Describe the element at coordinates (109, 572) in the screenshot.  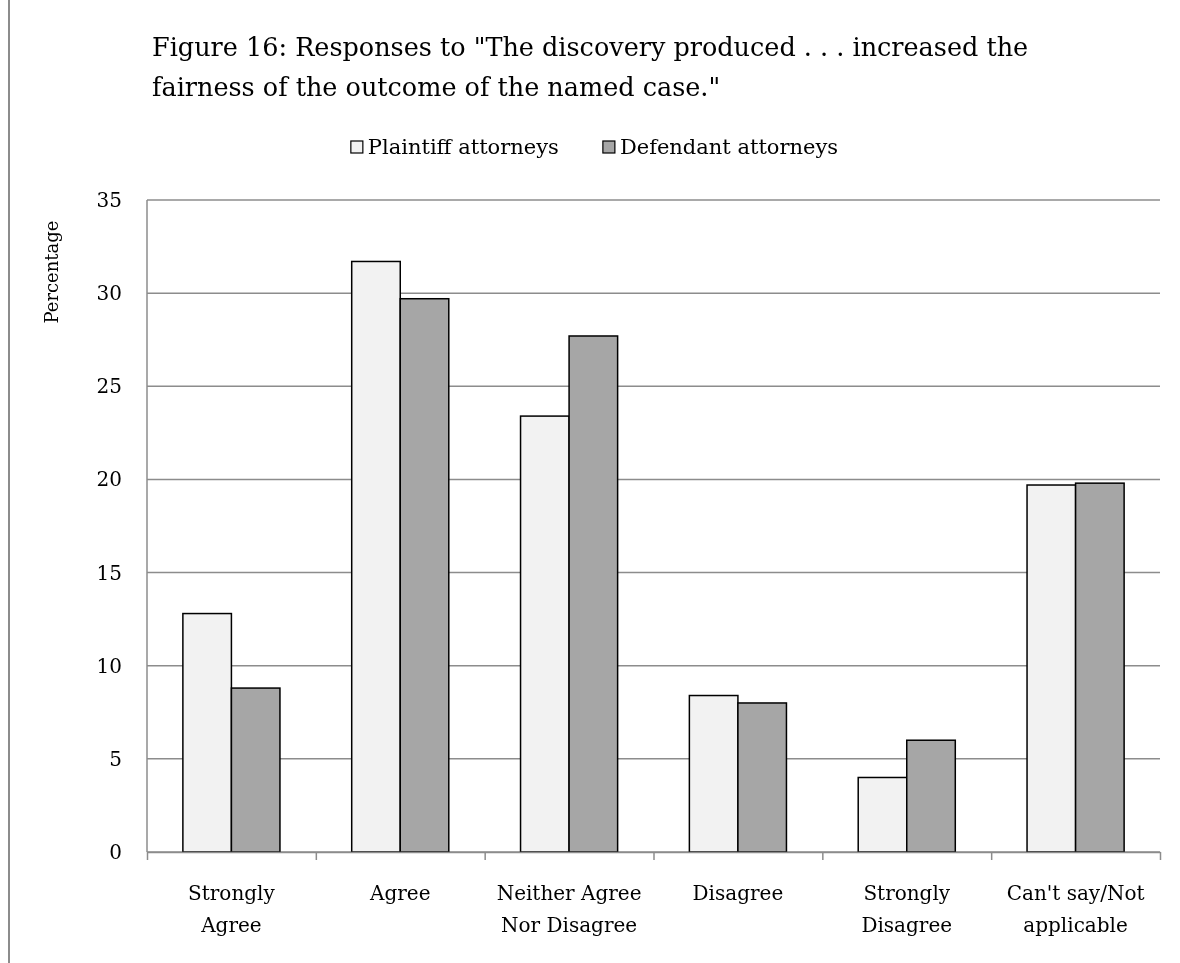
I see `y-tick-label: 15` at that location.